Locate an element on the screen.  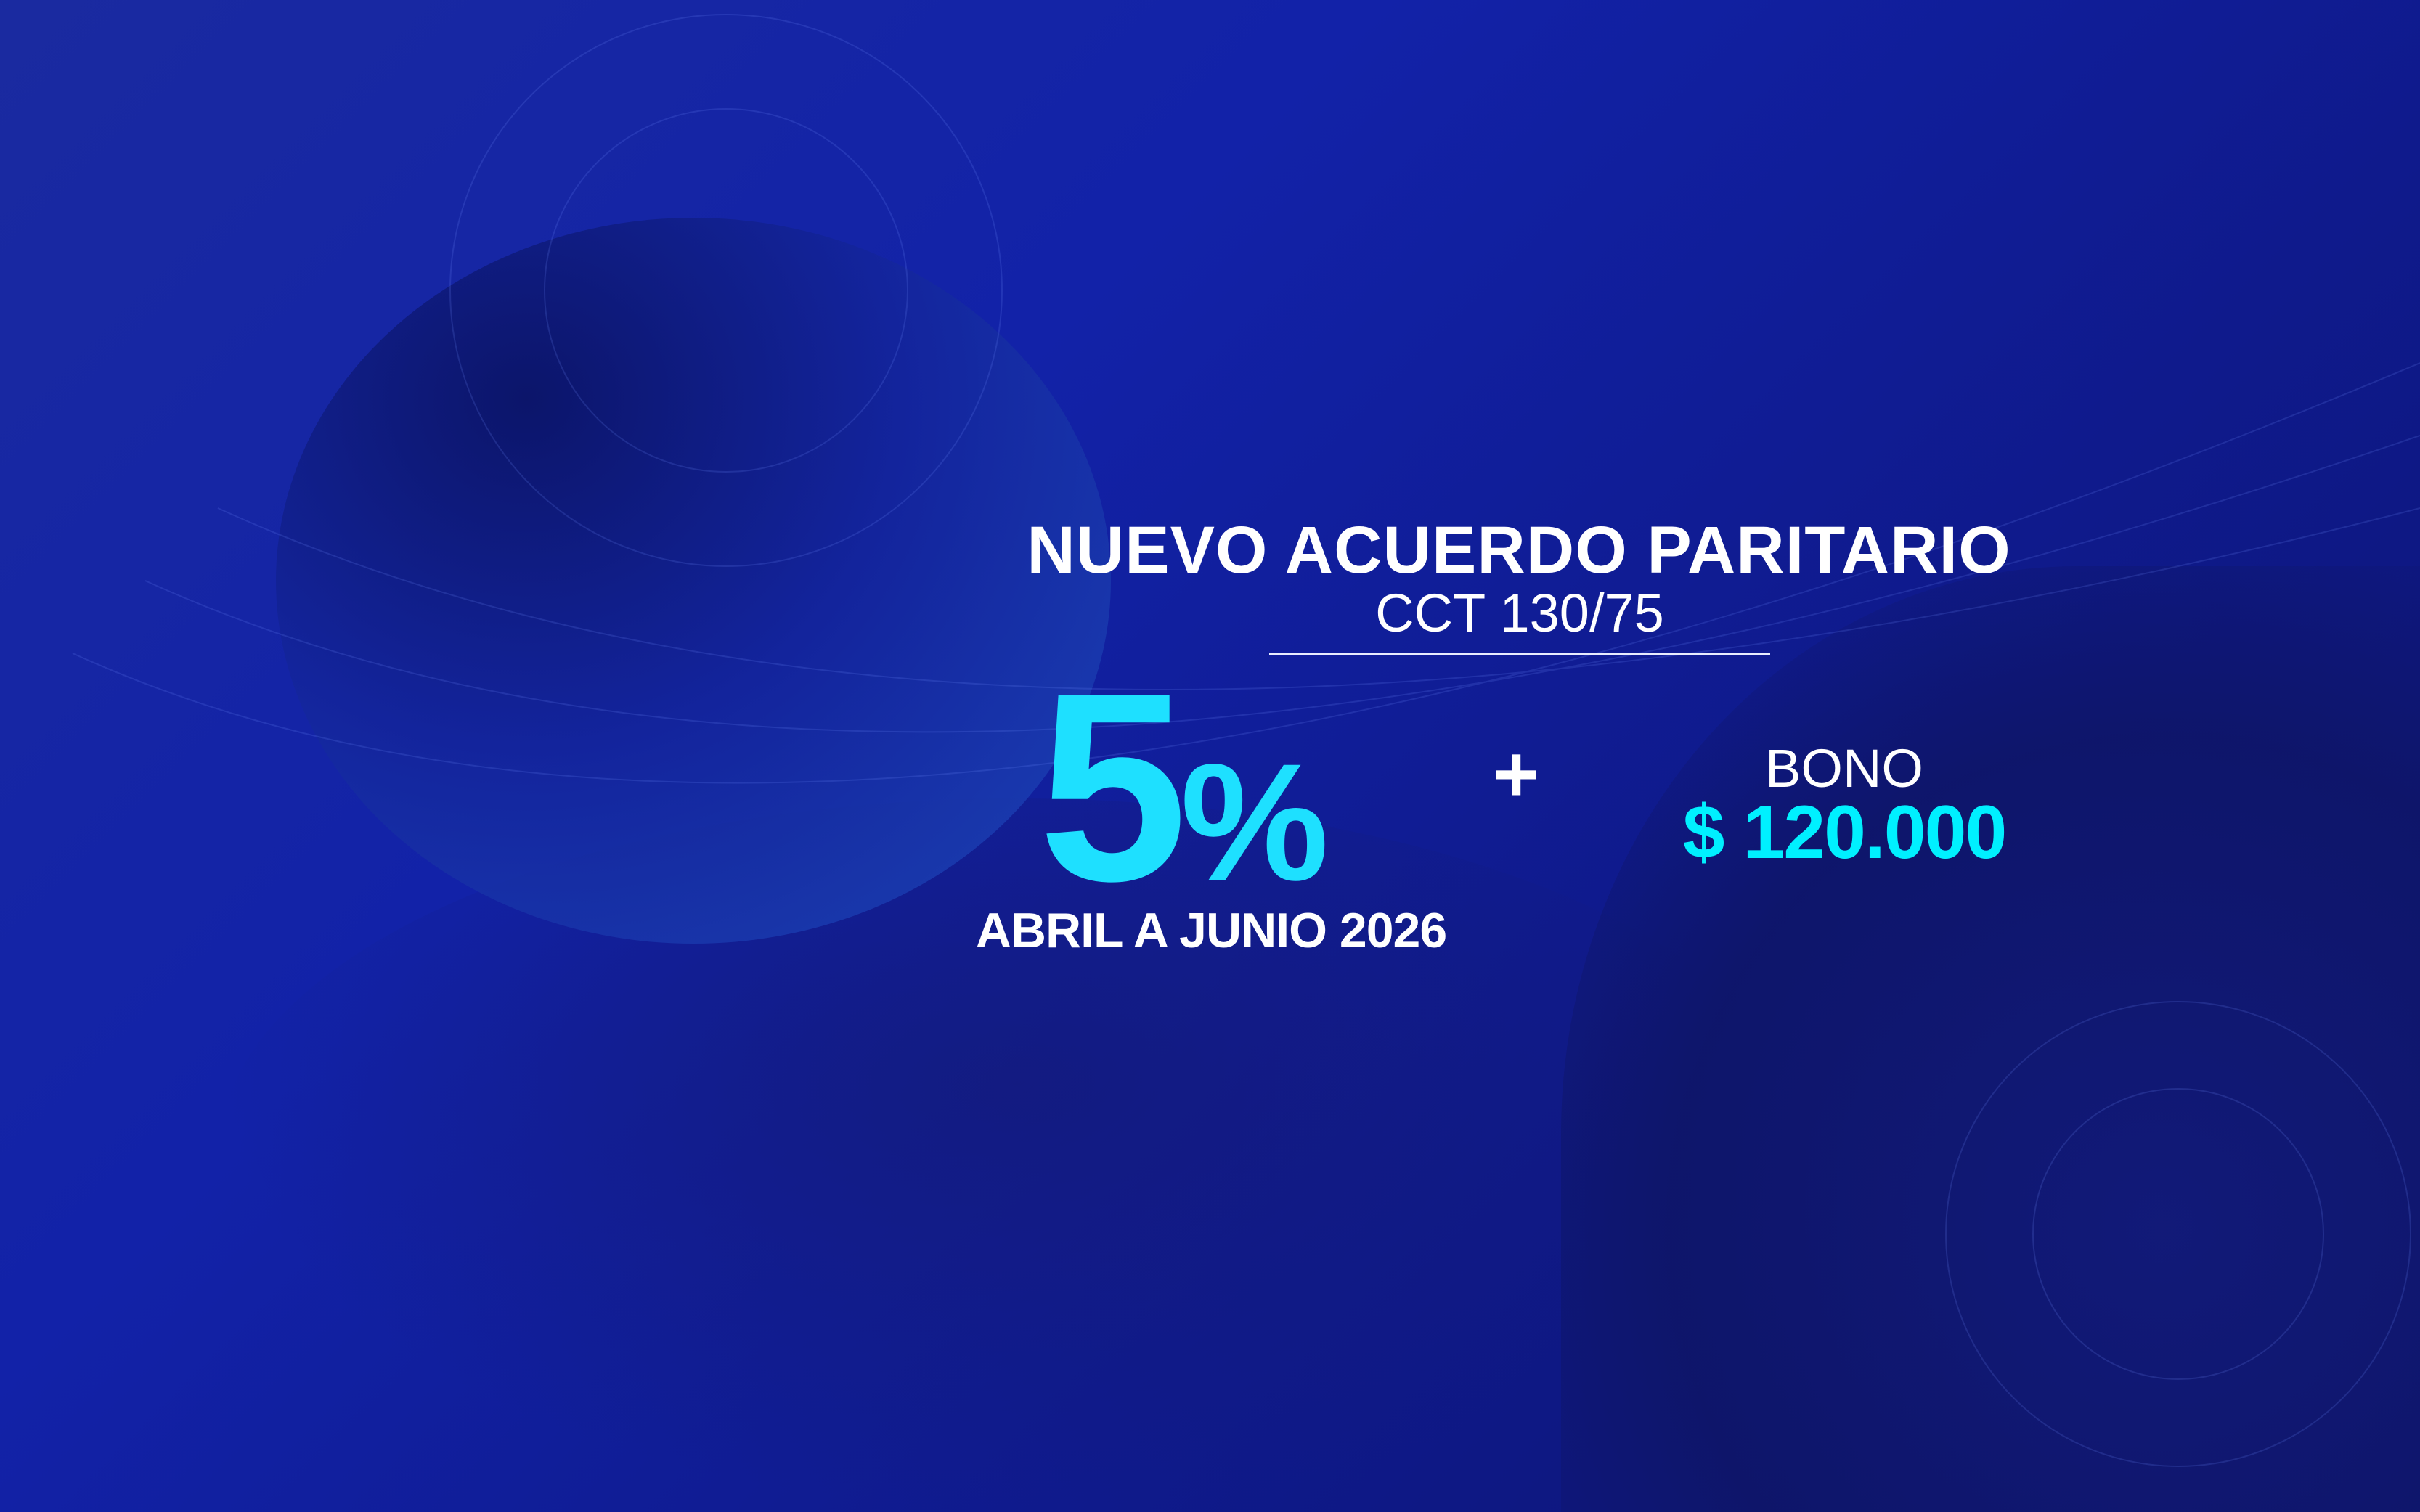
increase-period: ABRIL A JUNIO 2026 is located at coordinates (1211, 930).